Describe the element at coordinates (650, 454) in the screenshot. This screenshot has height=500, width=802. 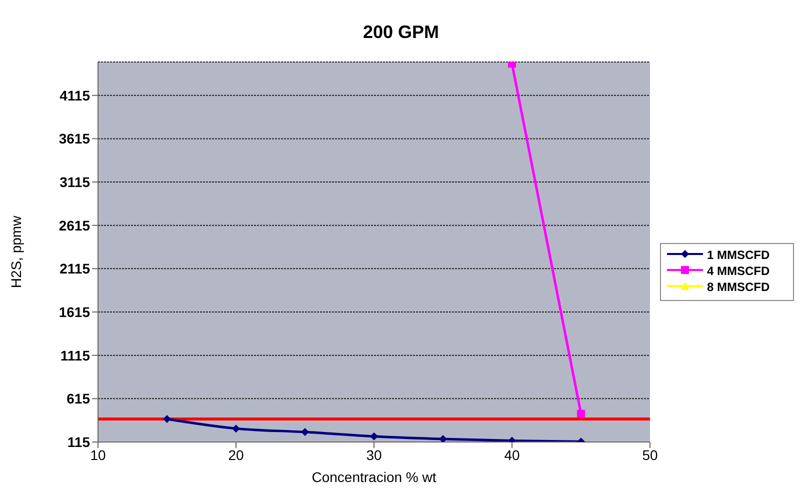
I see `x-tick-label: 50` at that location.